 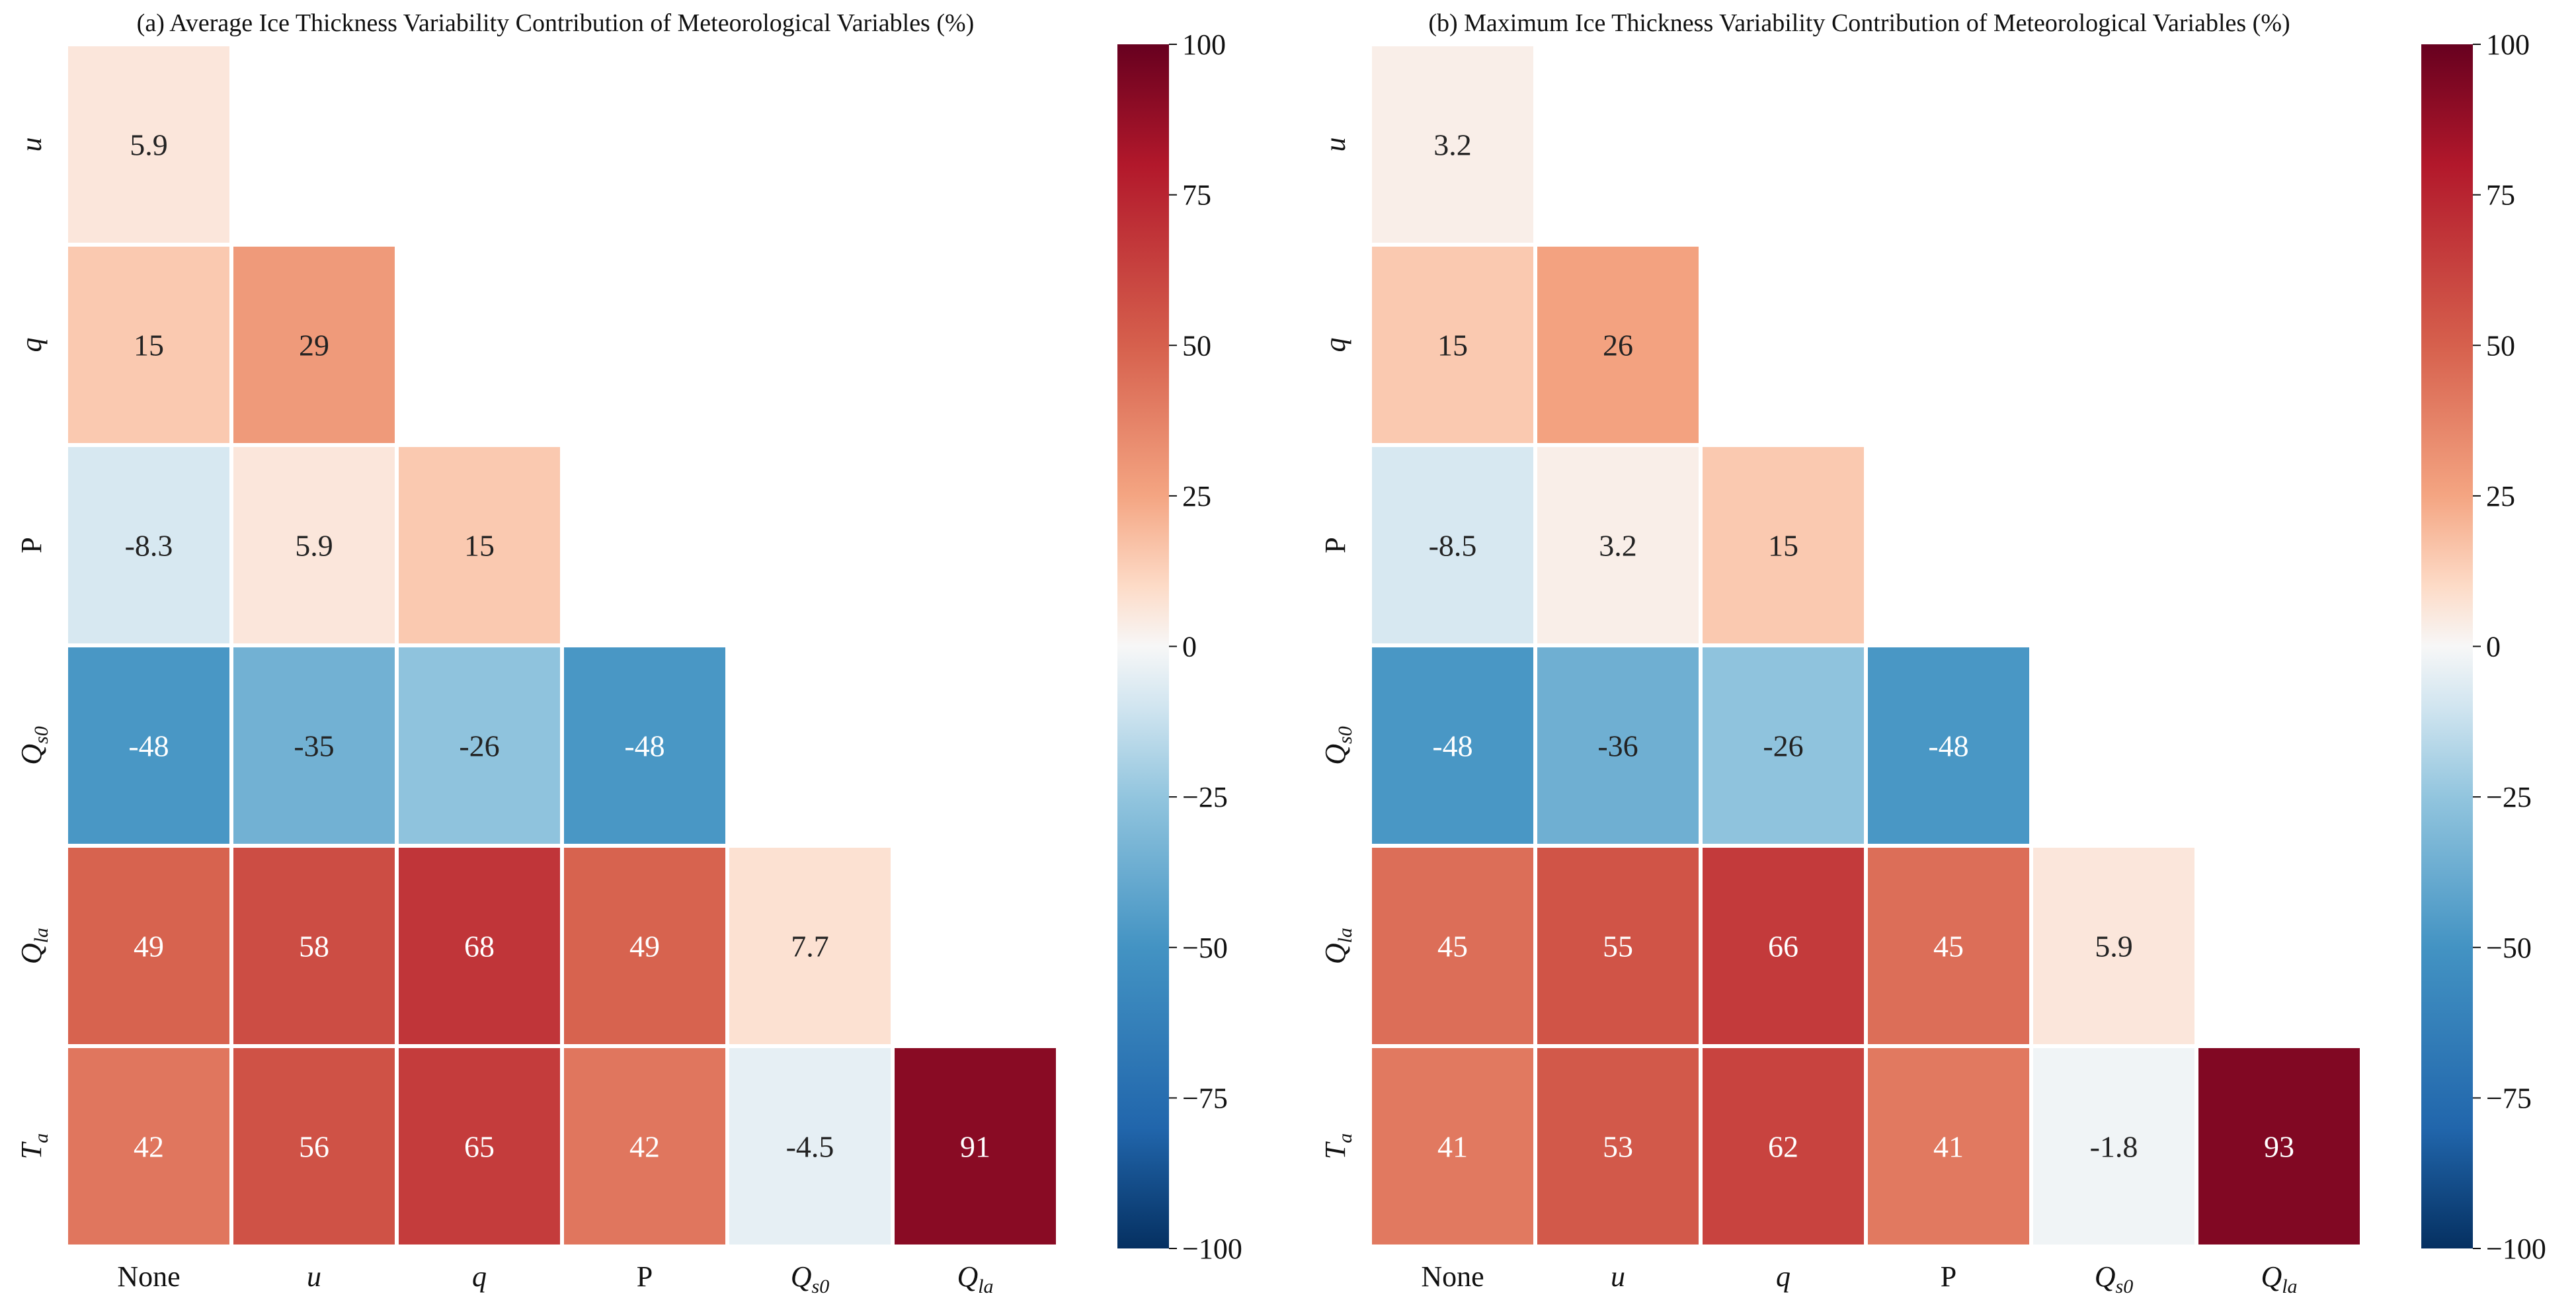 I want to click on cell-value-label: -8.5, so click(x=1453, y=546).